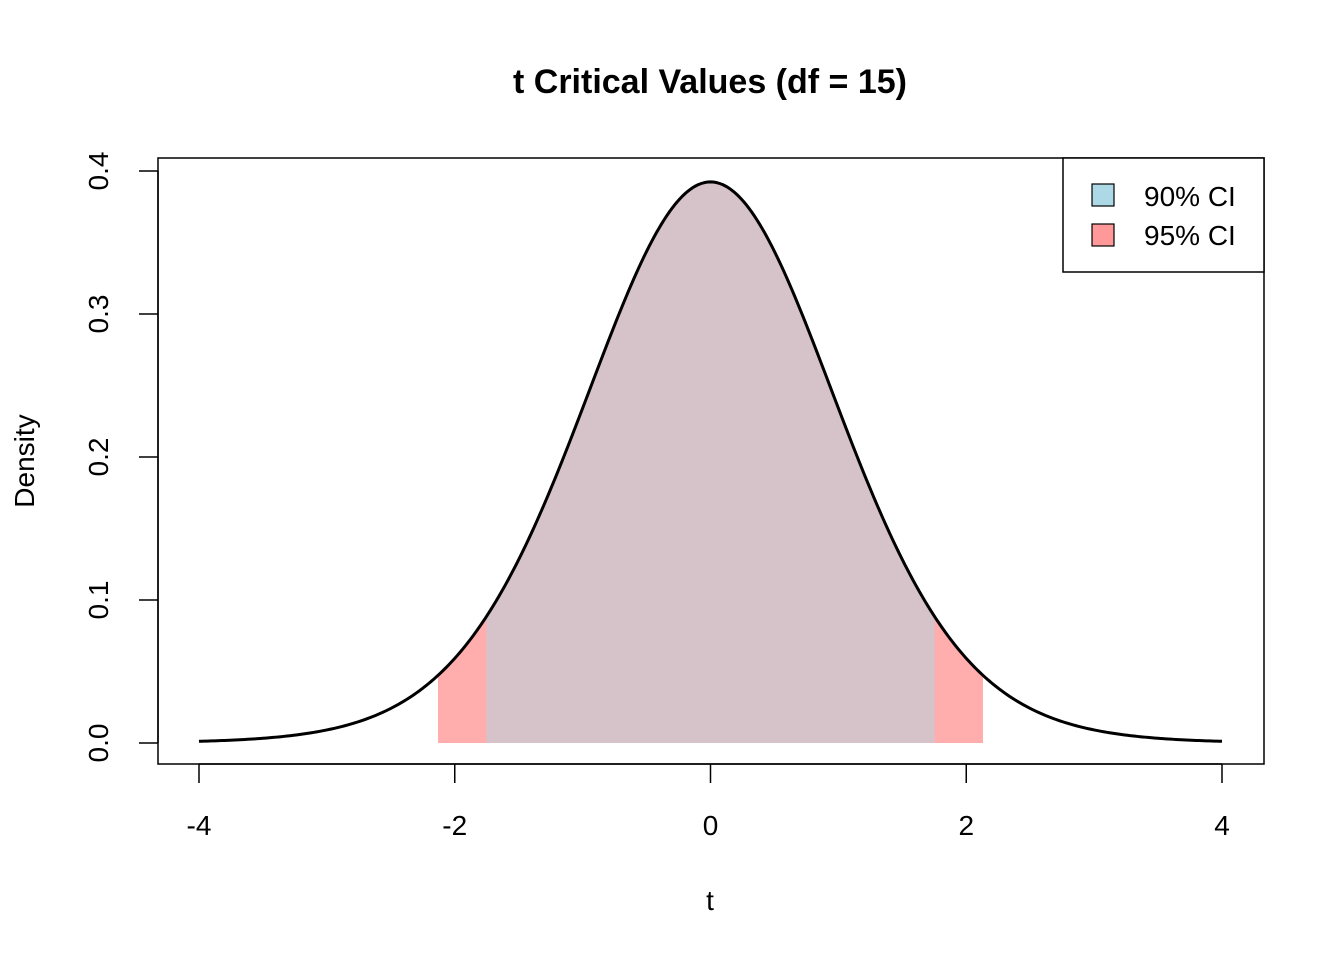 The height and width of the screenshot is (960, 1344). Describe the element at coordinates (24, 460) in the screenshot. I see `y-axis-label: Density` at that location.